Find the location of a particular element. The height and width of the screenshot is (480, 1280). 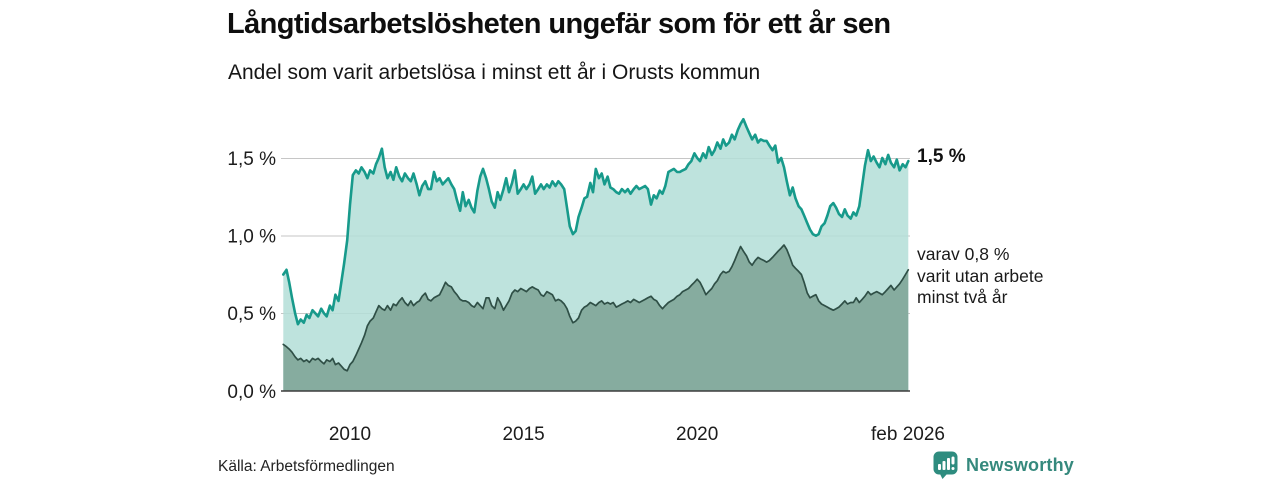

y-axis-tick-label: 1,5 % is located at coordinates (251, 159).